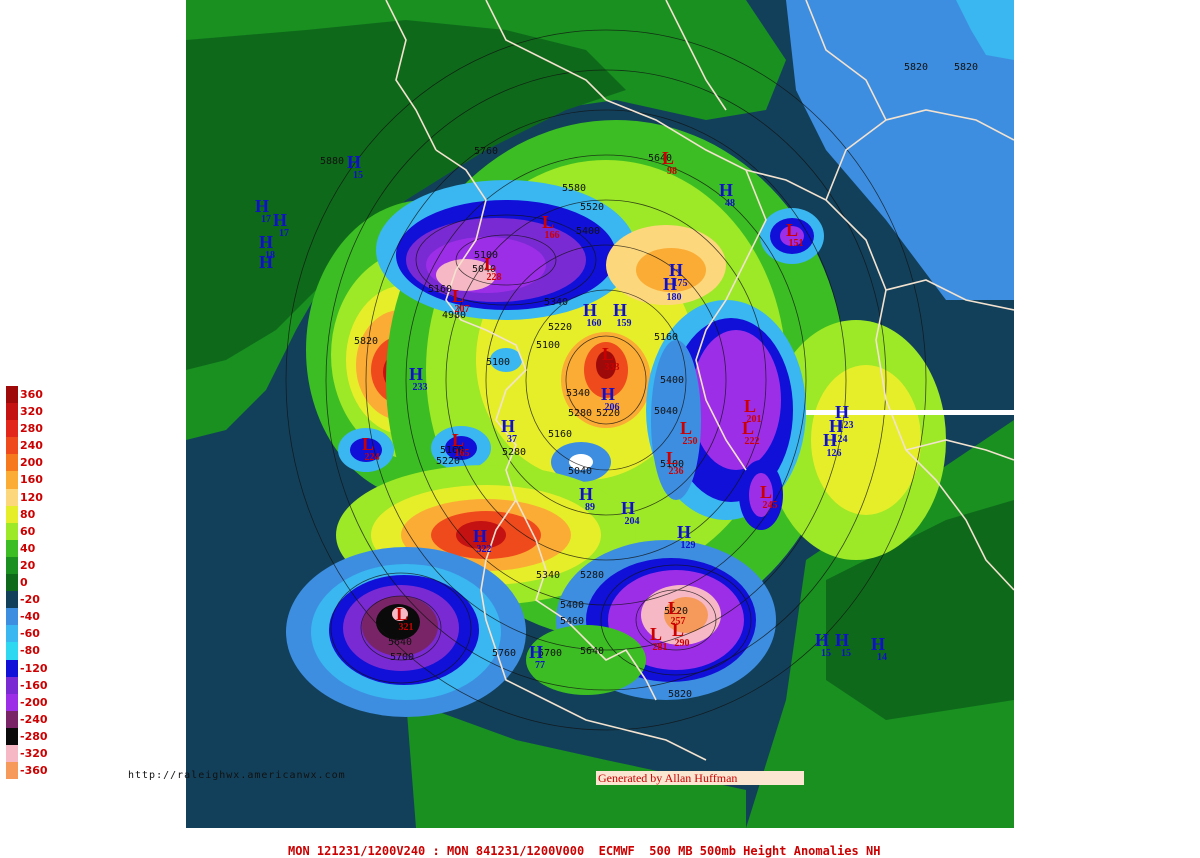 Image resolution: width=1200 pixels, height=858 pixels. Describe the element at coordinates (34, 429) in the screenshot. I see `legend-row: 280` at that location.